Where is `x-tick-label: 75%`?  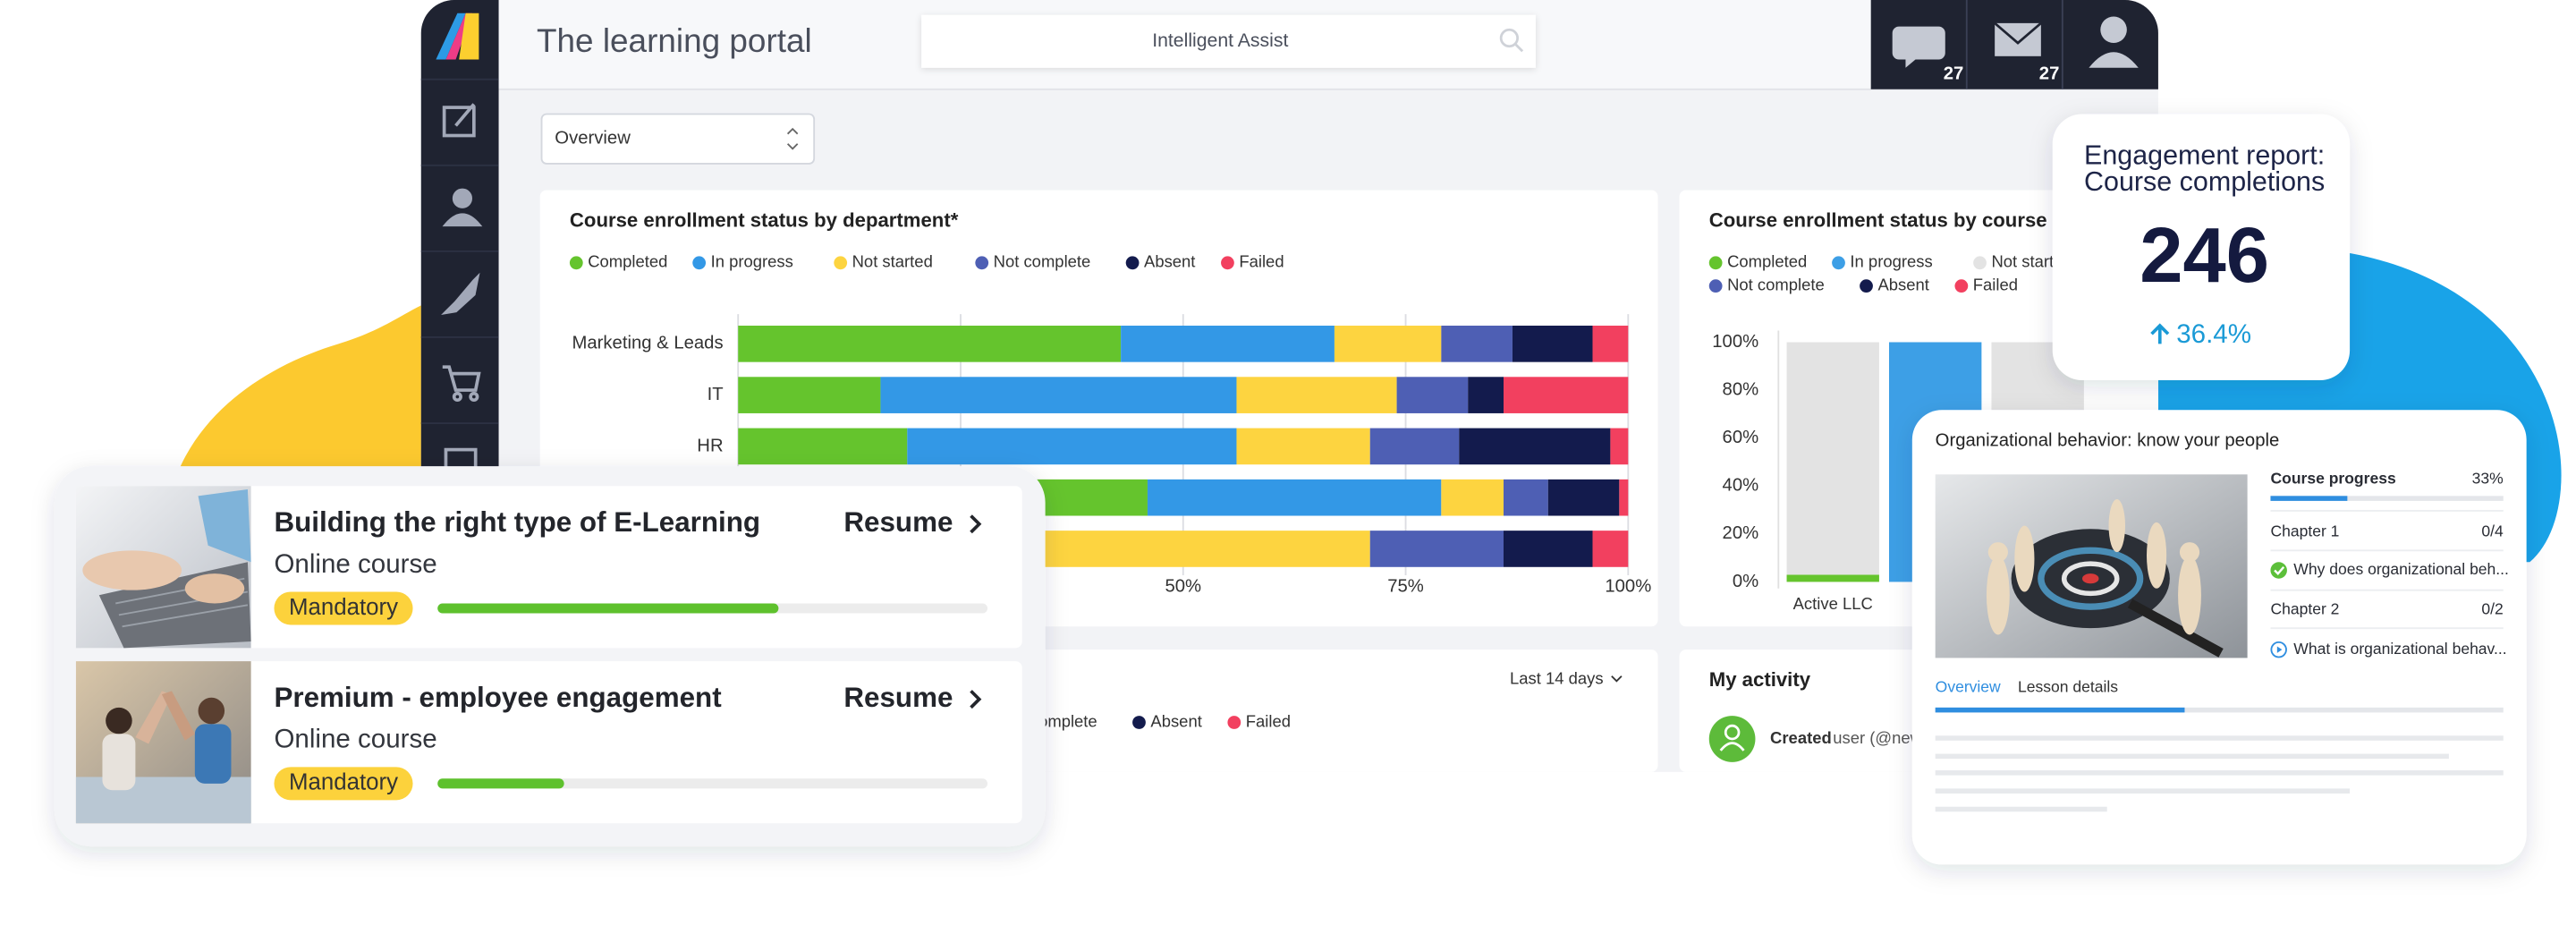 x-tick-label: 75% is located at coordinates (1405, 586).